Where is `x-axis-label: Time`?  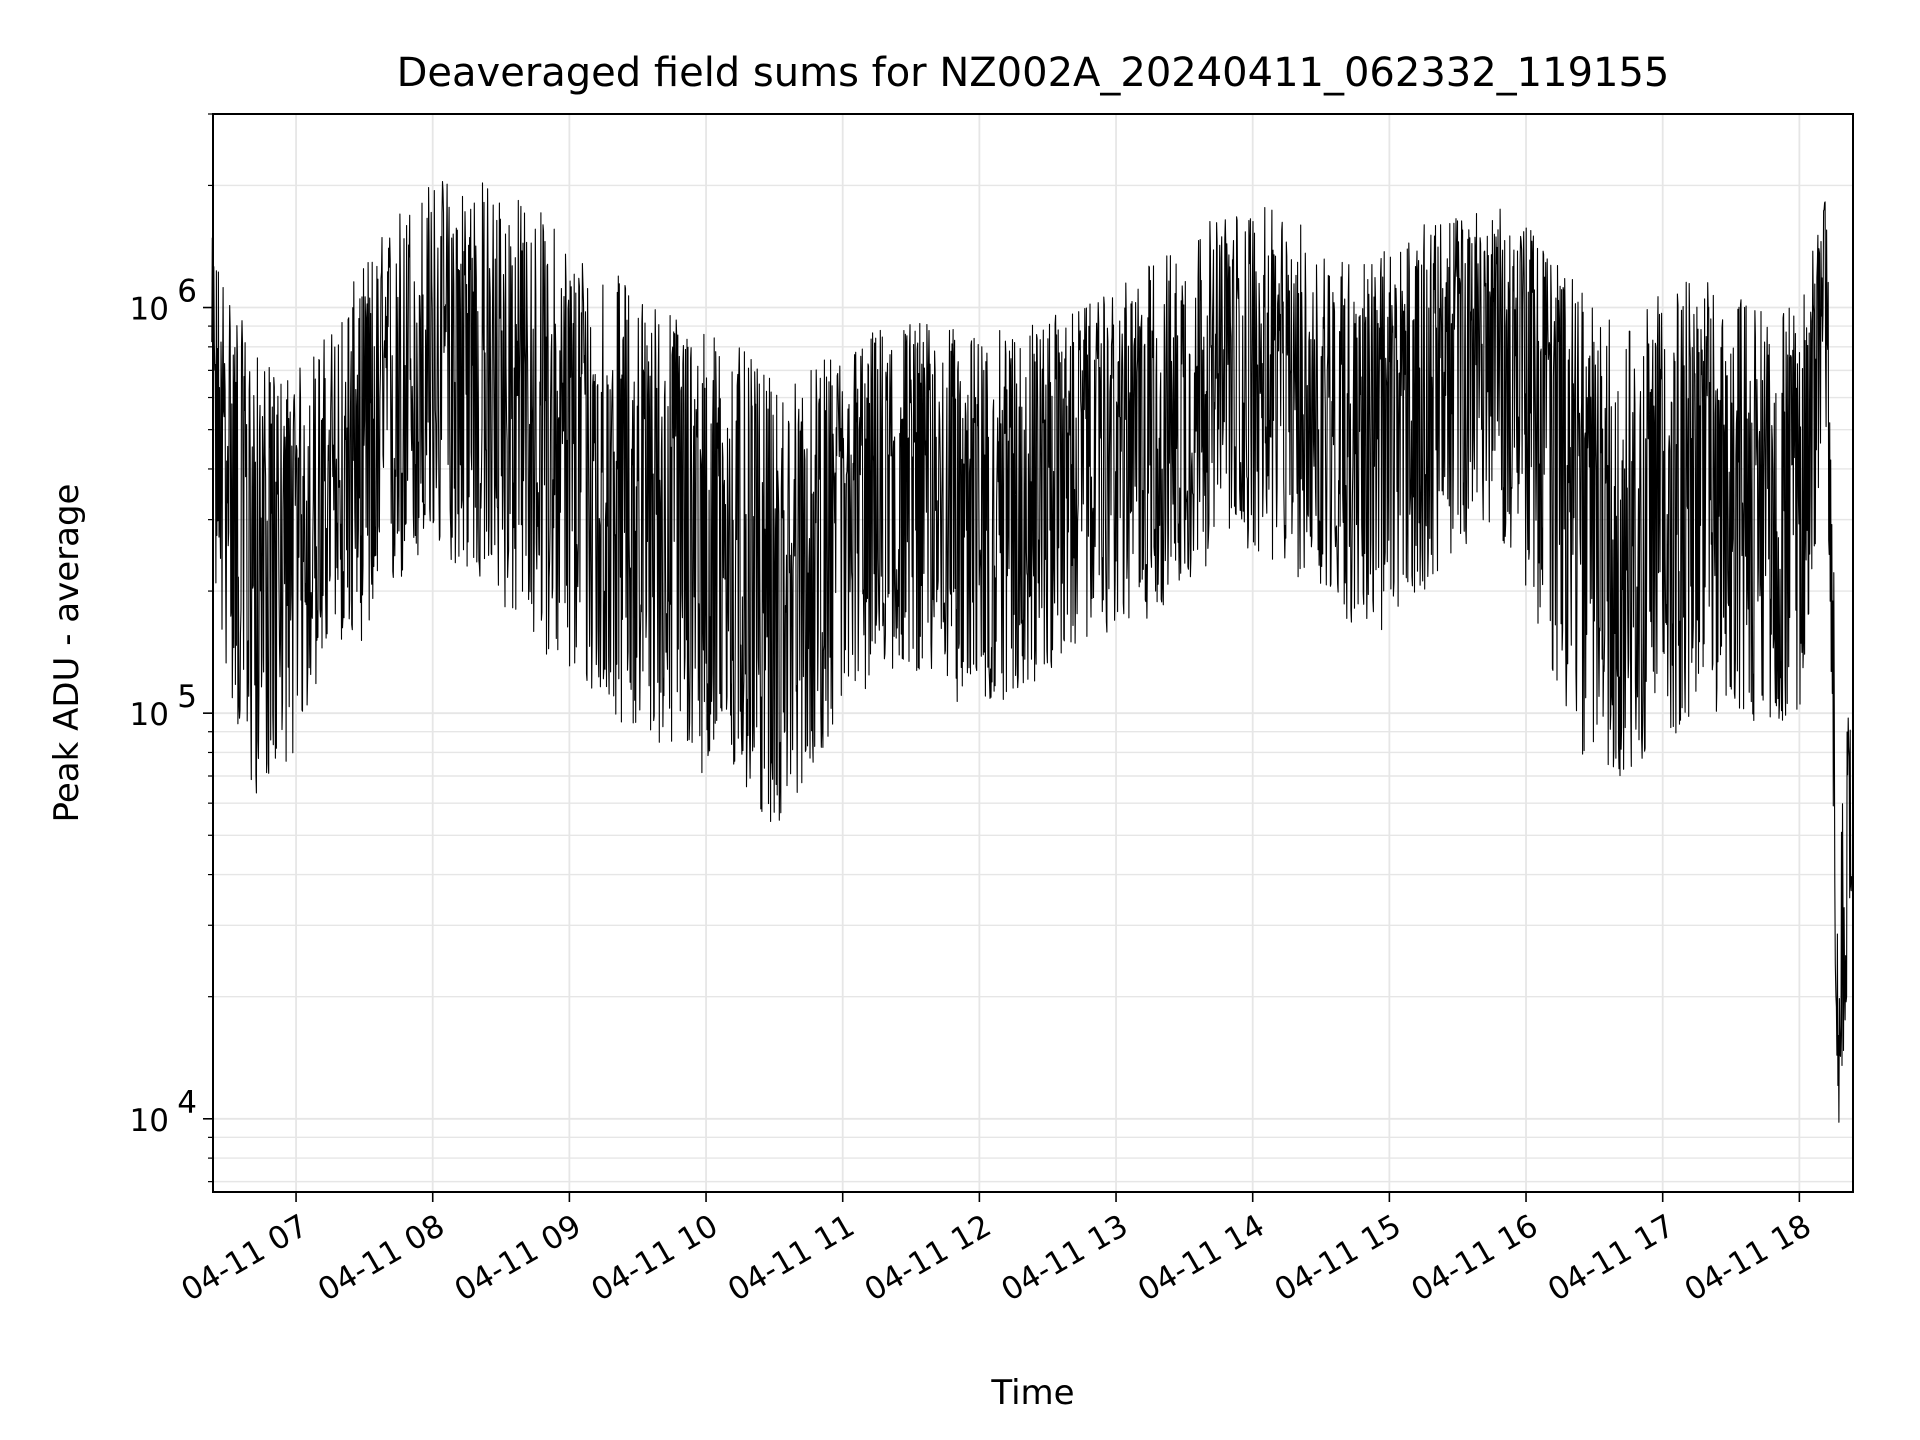
x-axis-label: Time is located at coordinates (1032, 1393).